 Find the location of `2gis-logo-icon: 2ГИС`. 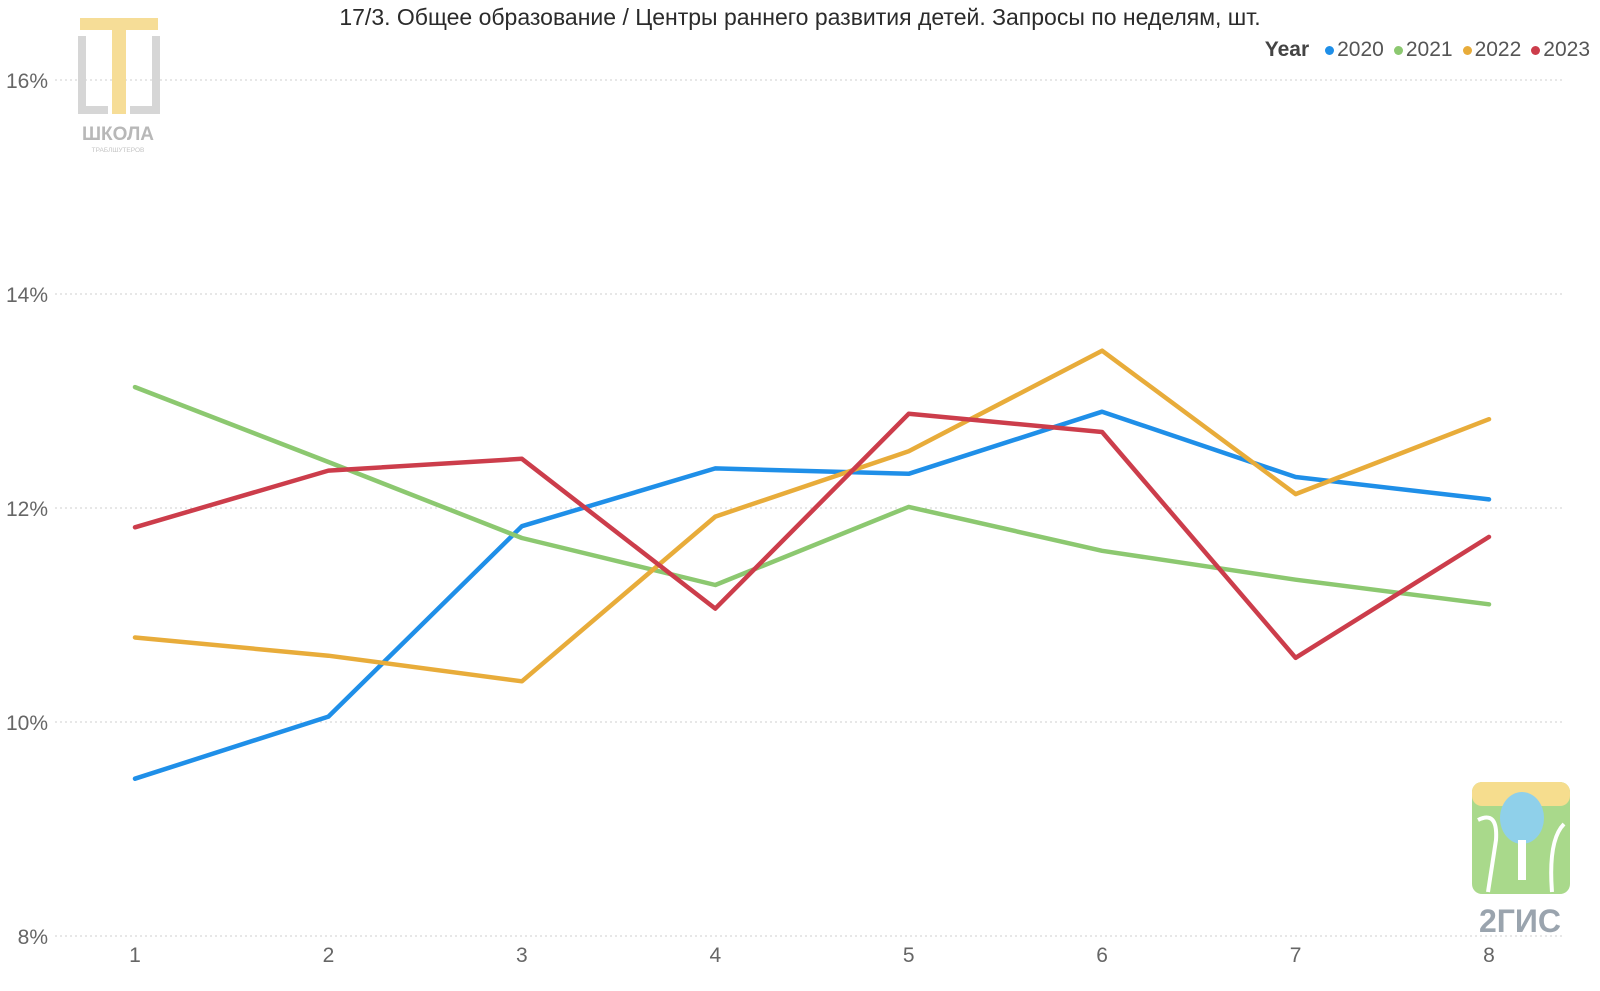

2gis-logo-icon: 2ГИС is located at coordinates (1521, 860).